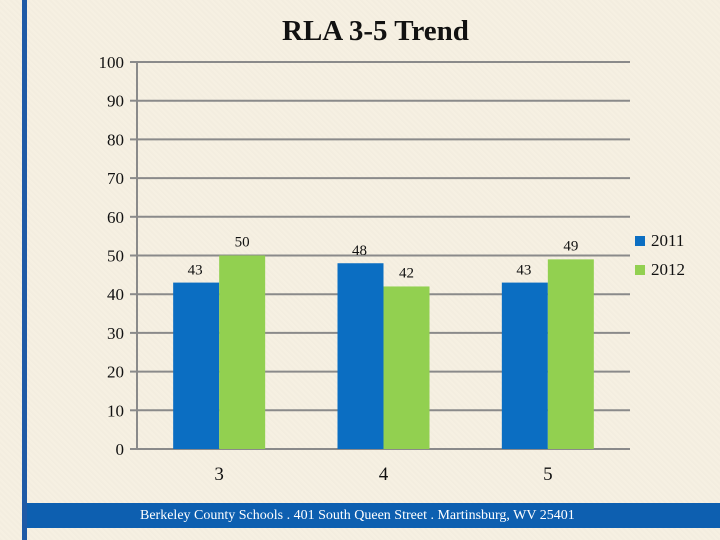 This screenshot has width=720, height=540. I want to click on y-tick-label-40: 40, so click(115, 294).